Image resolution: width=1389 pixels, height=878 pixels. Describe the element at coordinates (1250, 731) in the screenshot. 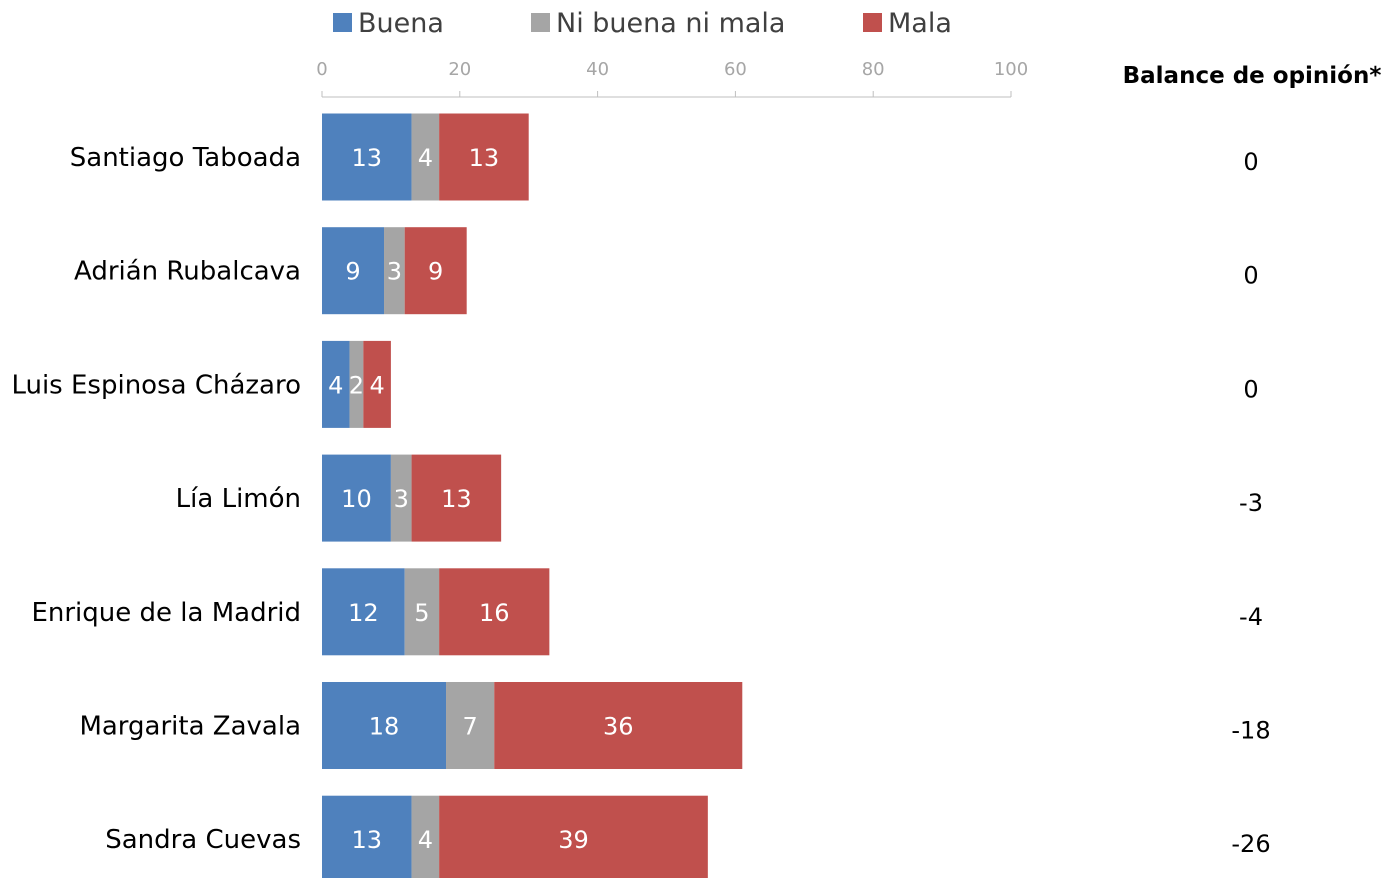

I see `balance-value: -18` at that location.